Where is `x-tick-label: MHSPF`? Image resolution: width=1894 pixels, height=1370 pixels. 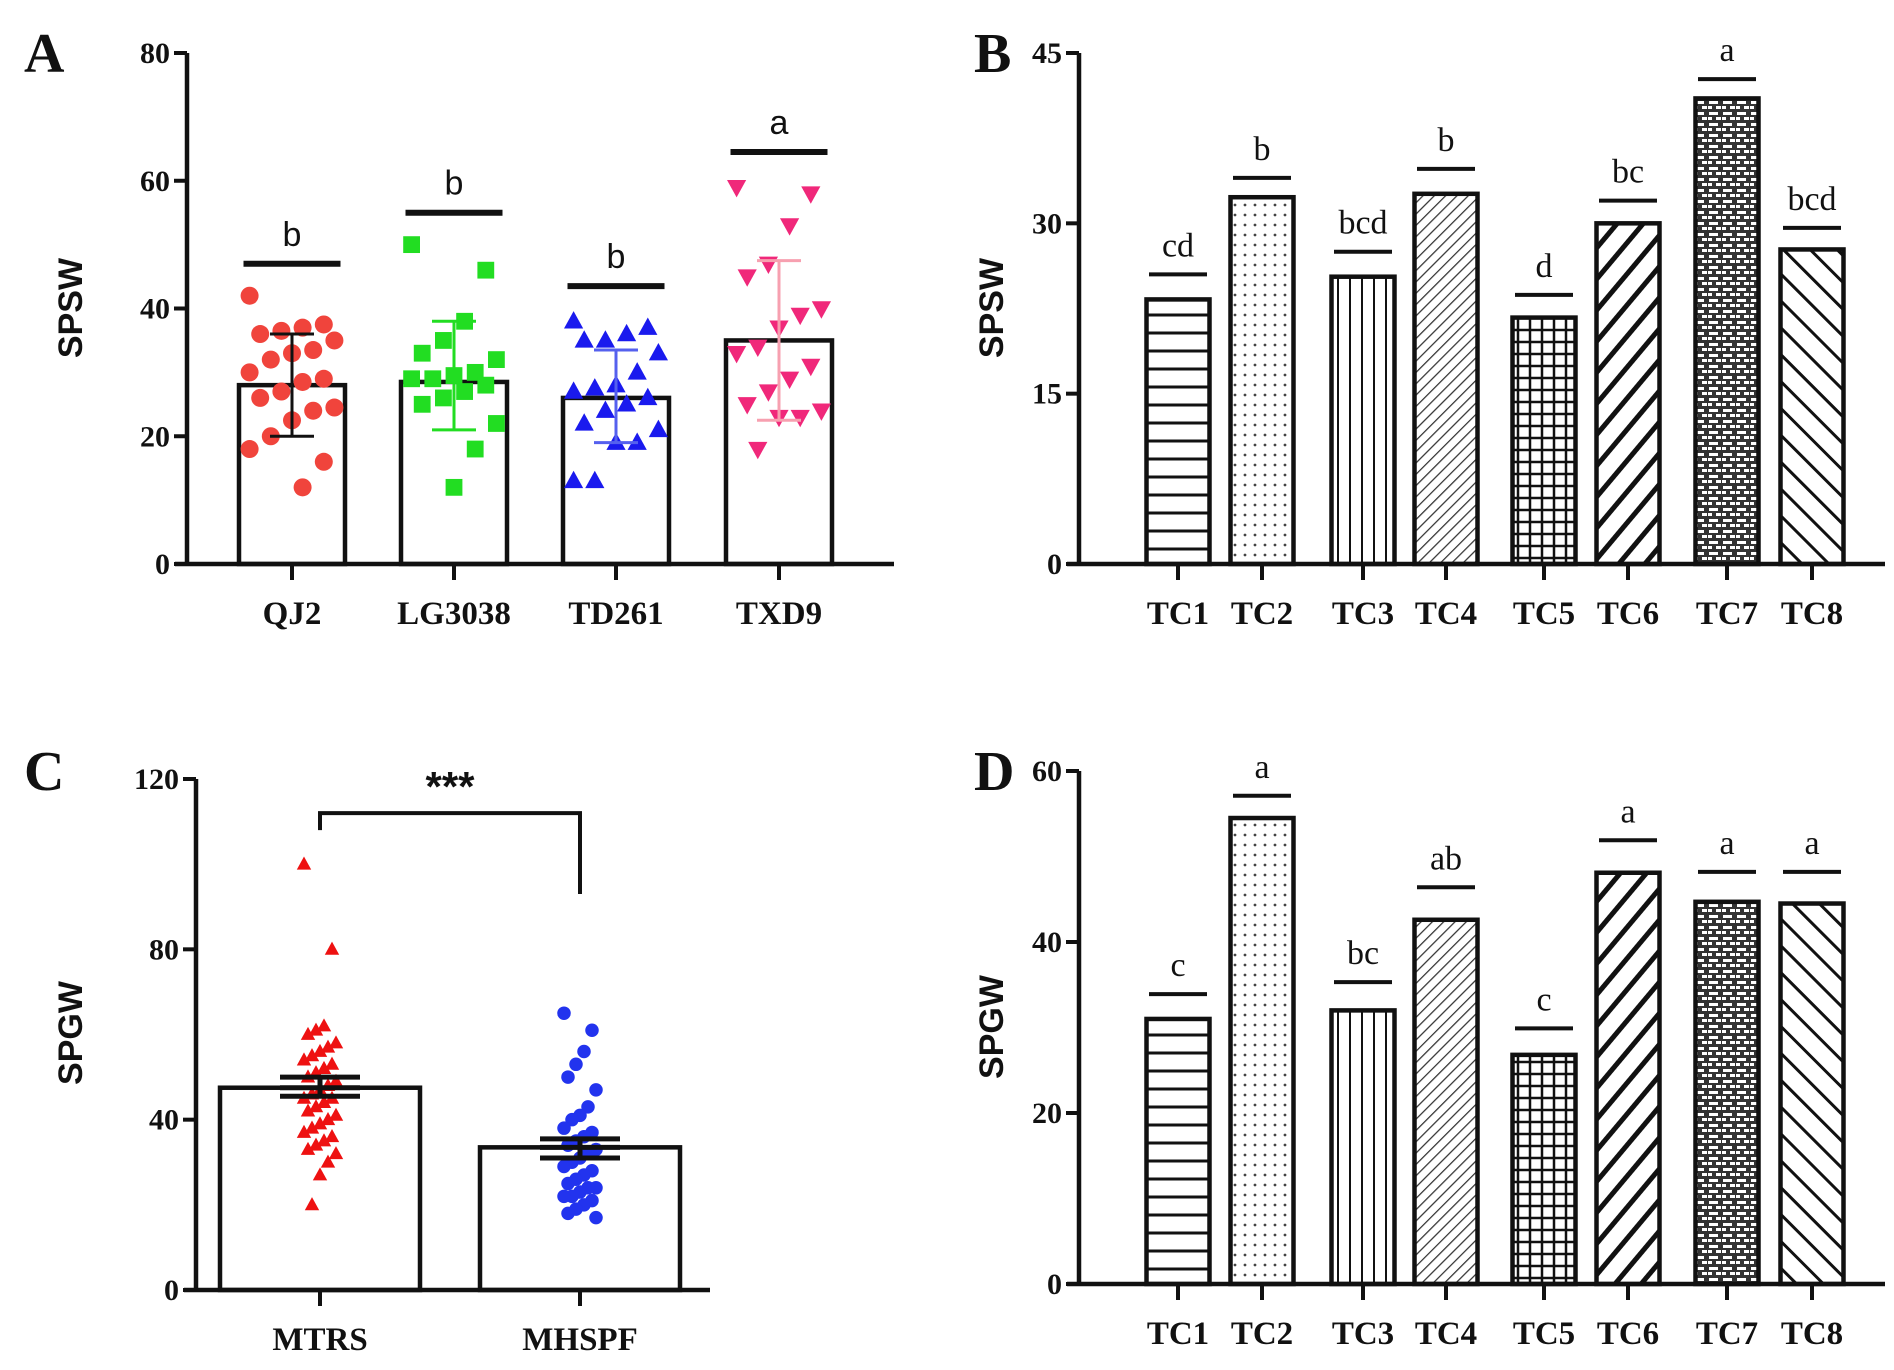
x-tick-label: MHSPF is located at coordinates (579, 1340).